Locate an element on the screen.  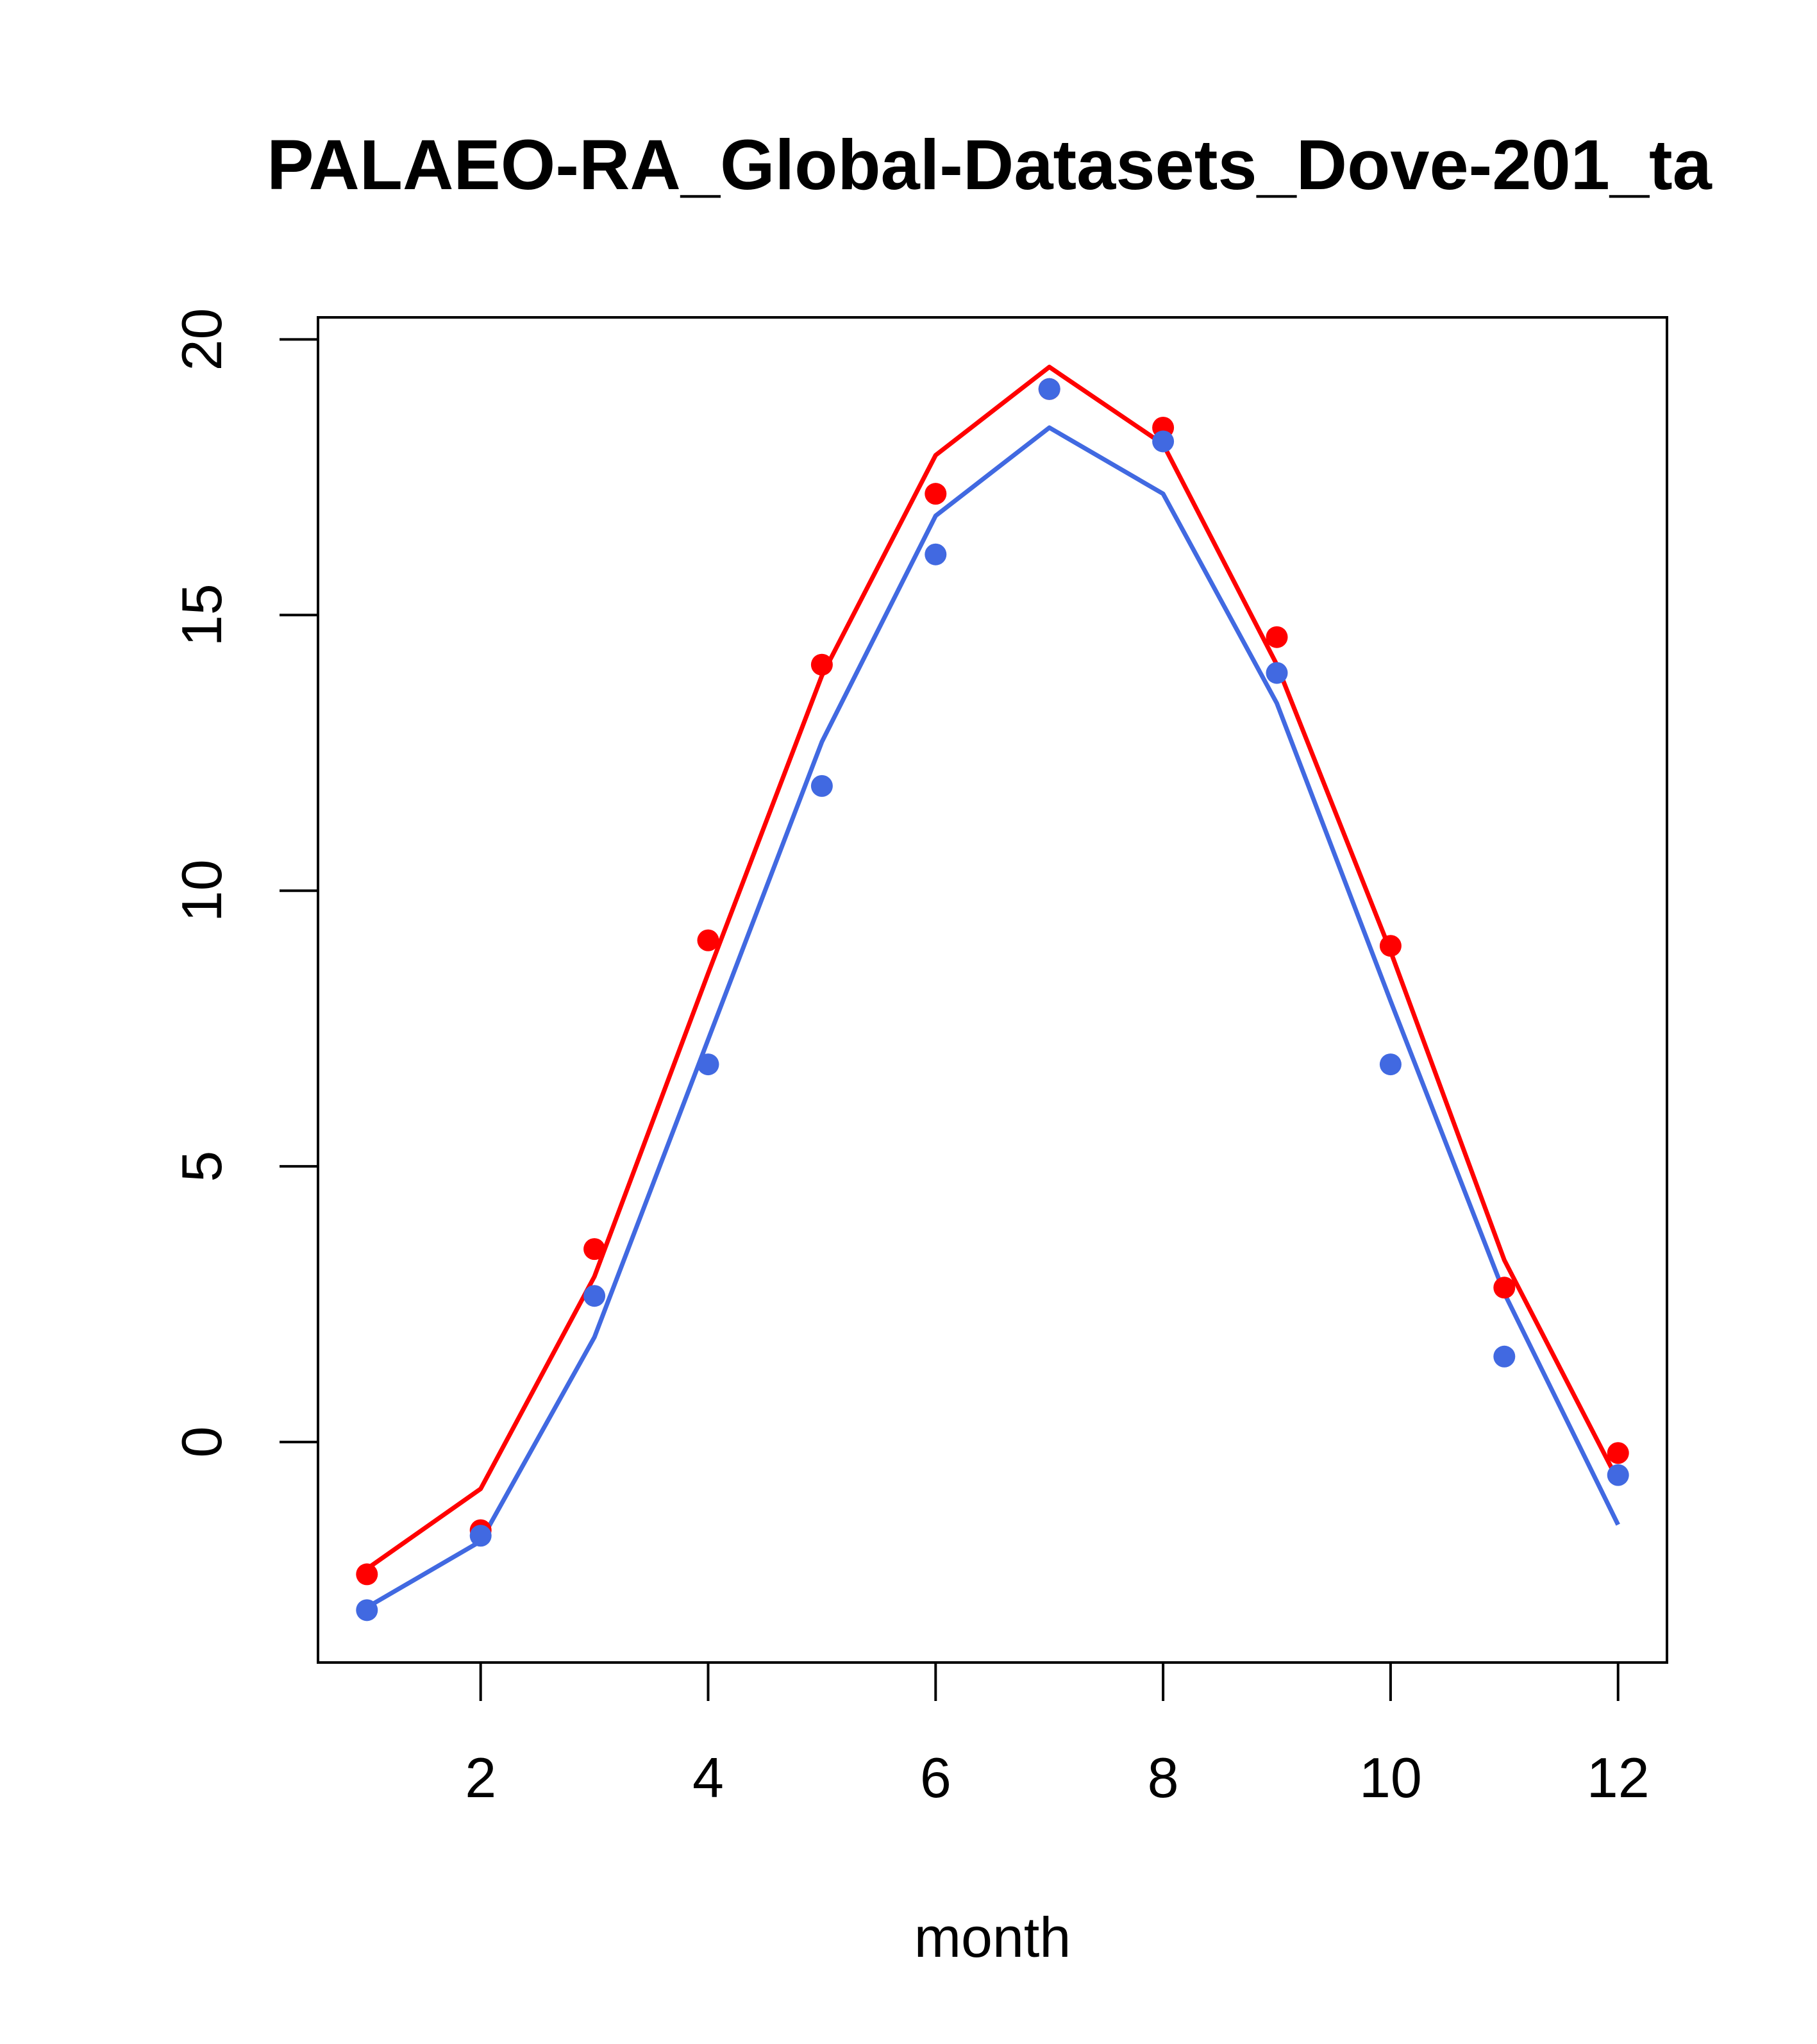
y-tick-label: 10 is located at coordinates (201, 890).